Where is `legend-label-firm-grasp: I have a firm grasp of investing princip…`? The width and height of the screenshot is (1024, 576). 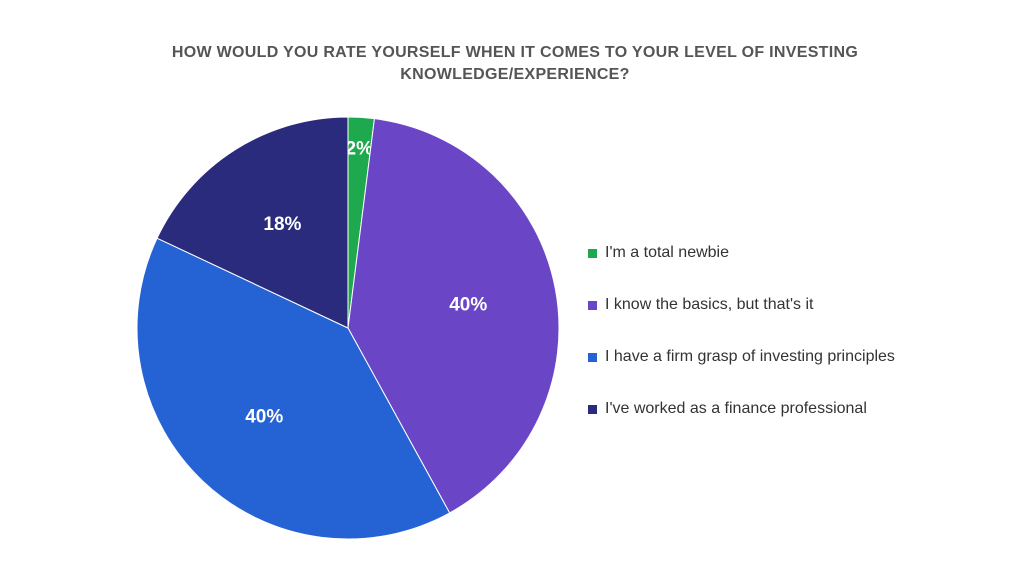 legend-label-firm-grasp: I have a firm grasp of investing princip… is located at coordinates (750, 356).